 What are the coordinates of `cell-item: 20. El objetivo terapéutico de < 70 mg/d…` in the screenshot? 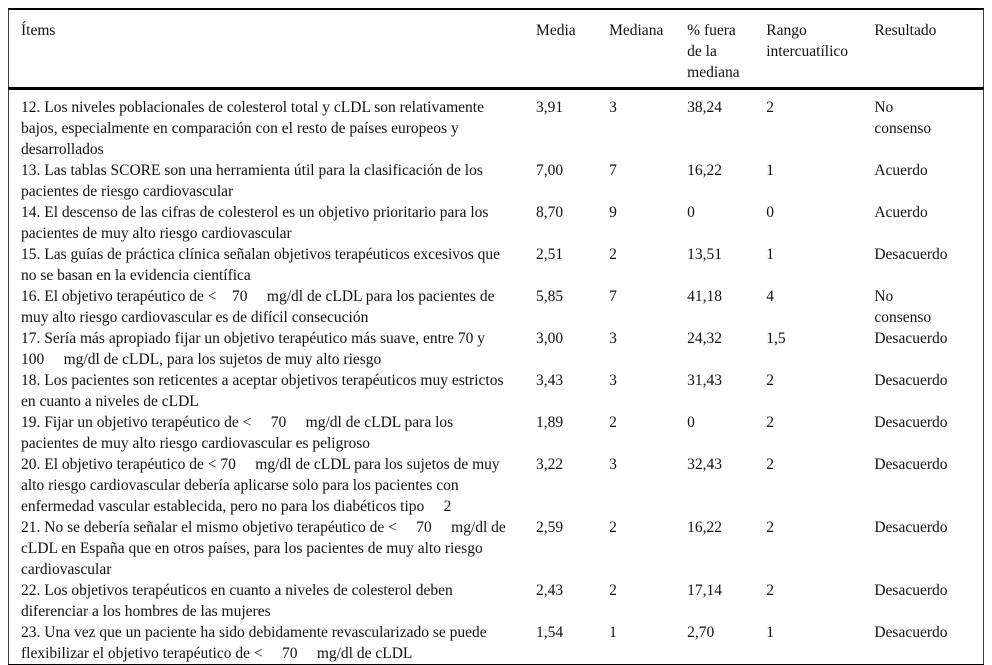 It's located at (262, 485).